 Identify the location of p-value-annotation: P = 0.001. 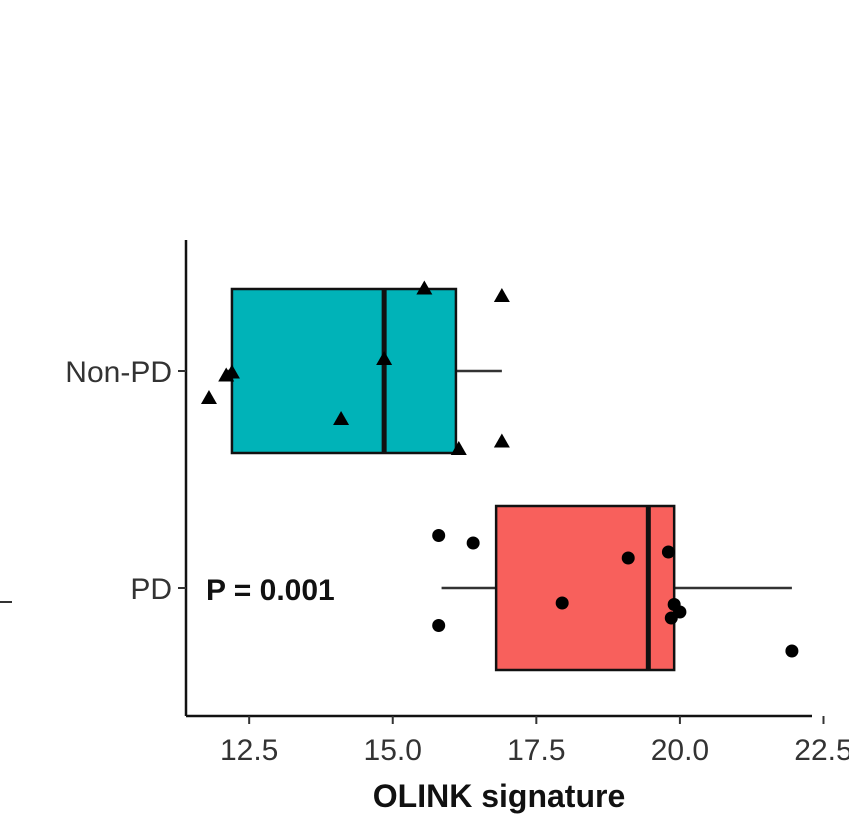
(270, 590).